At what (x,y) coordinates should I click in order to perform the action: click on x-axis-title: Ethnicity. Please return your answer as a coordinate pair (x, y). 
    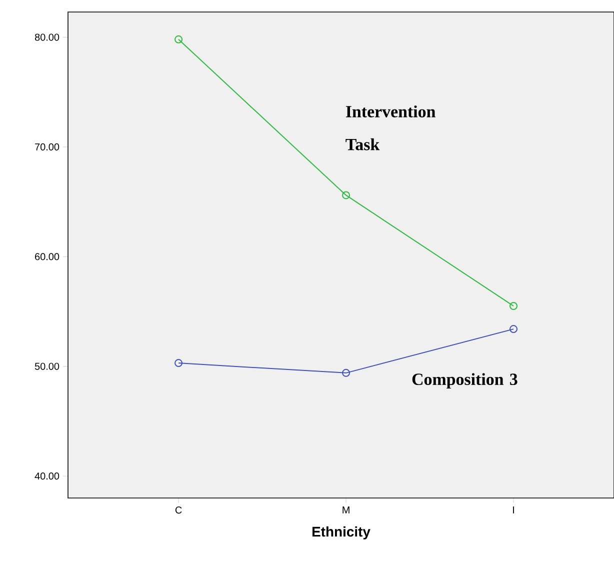
    Looking at the image, I should click on (341, 533).